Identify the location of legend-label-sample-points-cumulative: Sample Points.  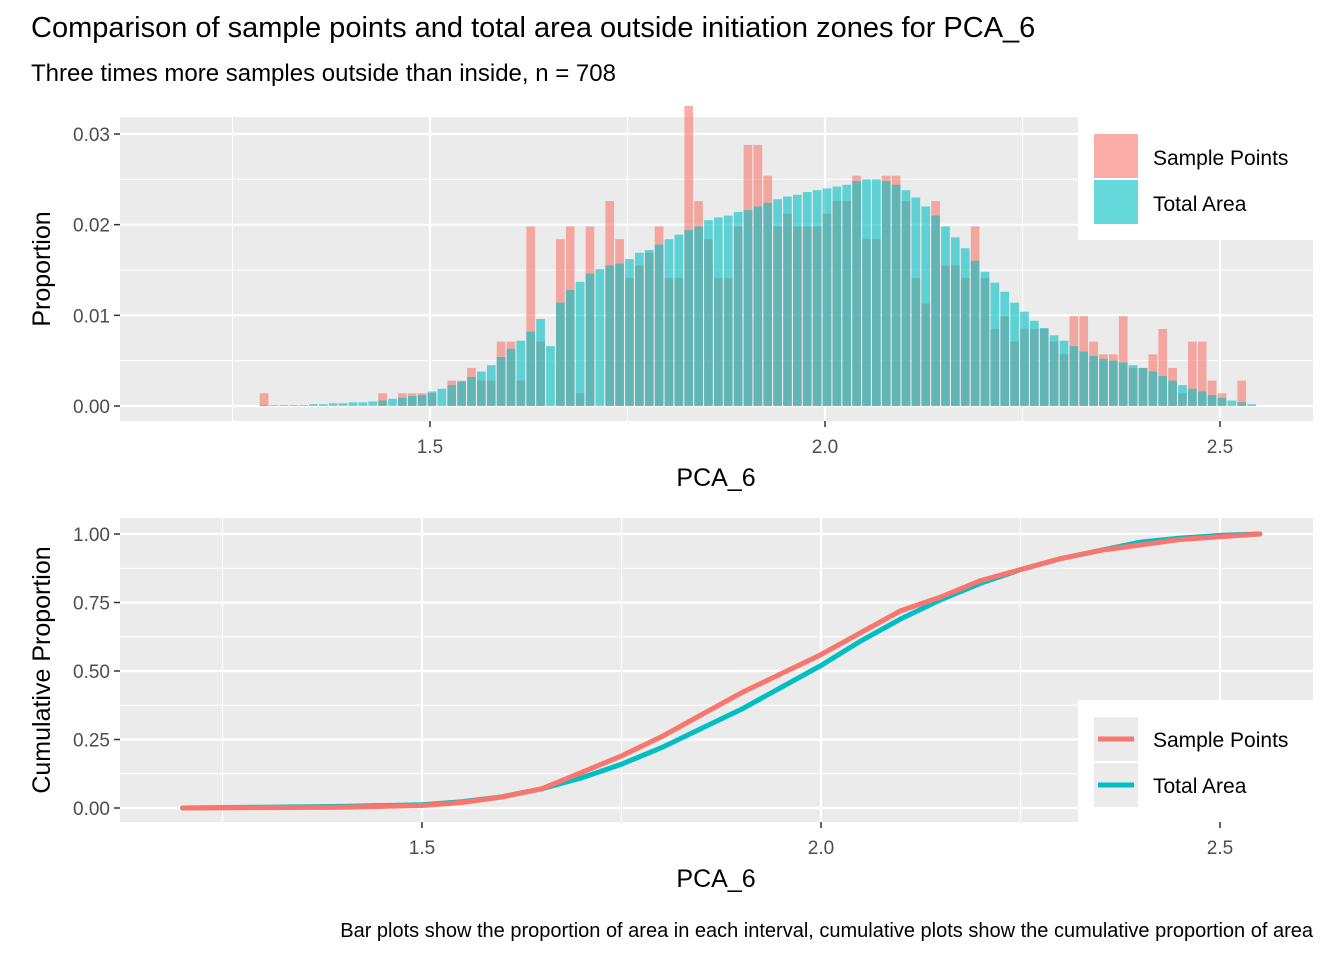
(1220, 740).